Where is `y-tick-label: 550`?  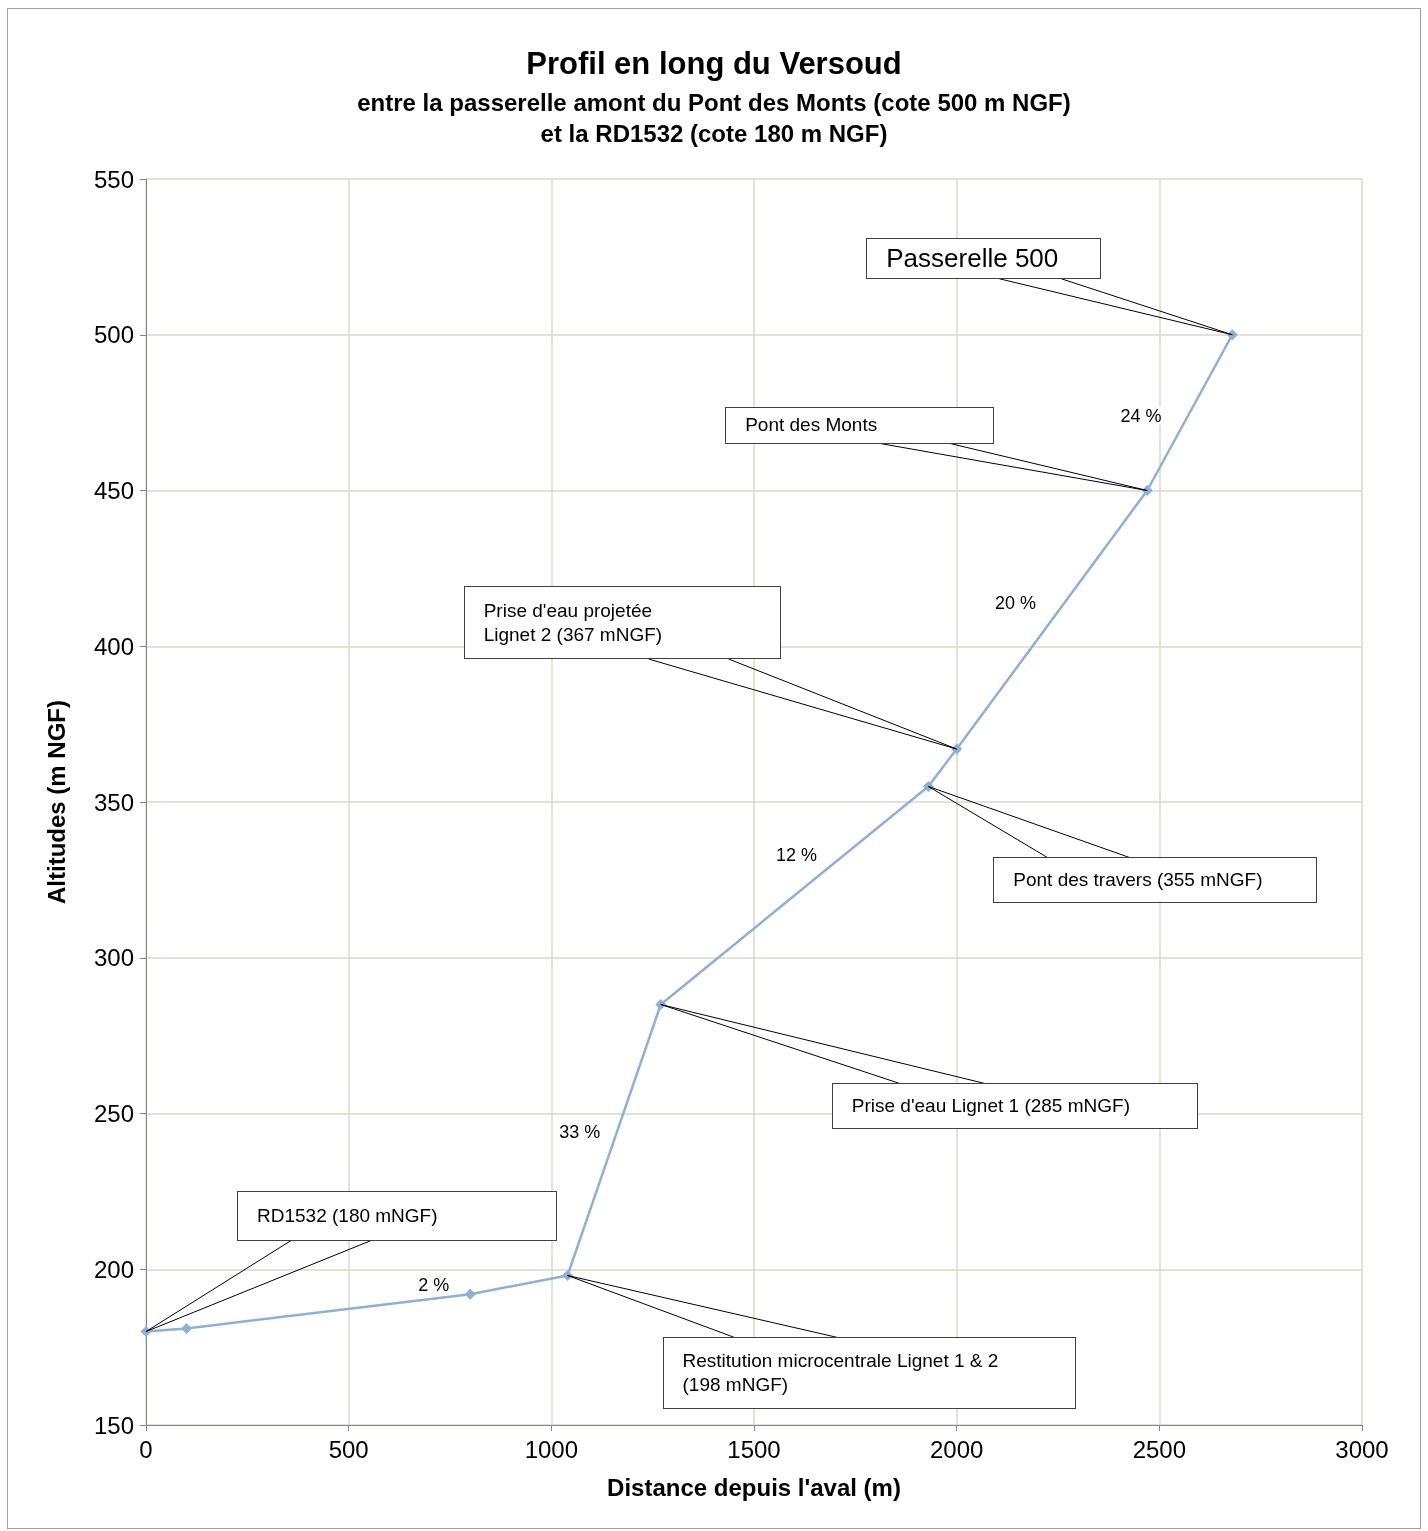
y-tick-label: 550 is located at coordinates (113, 179).